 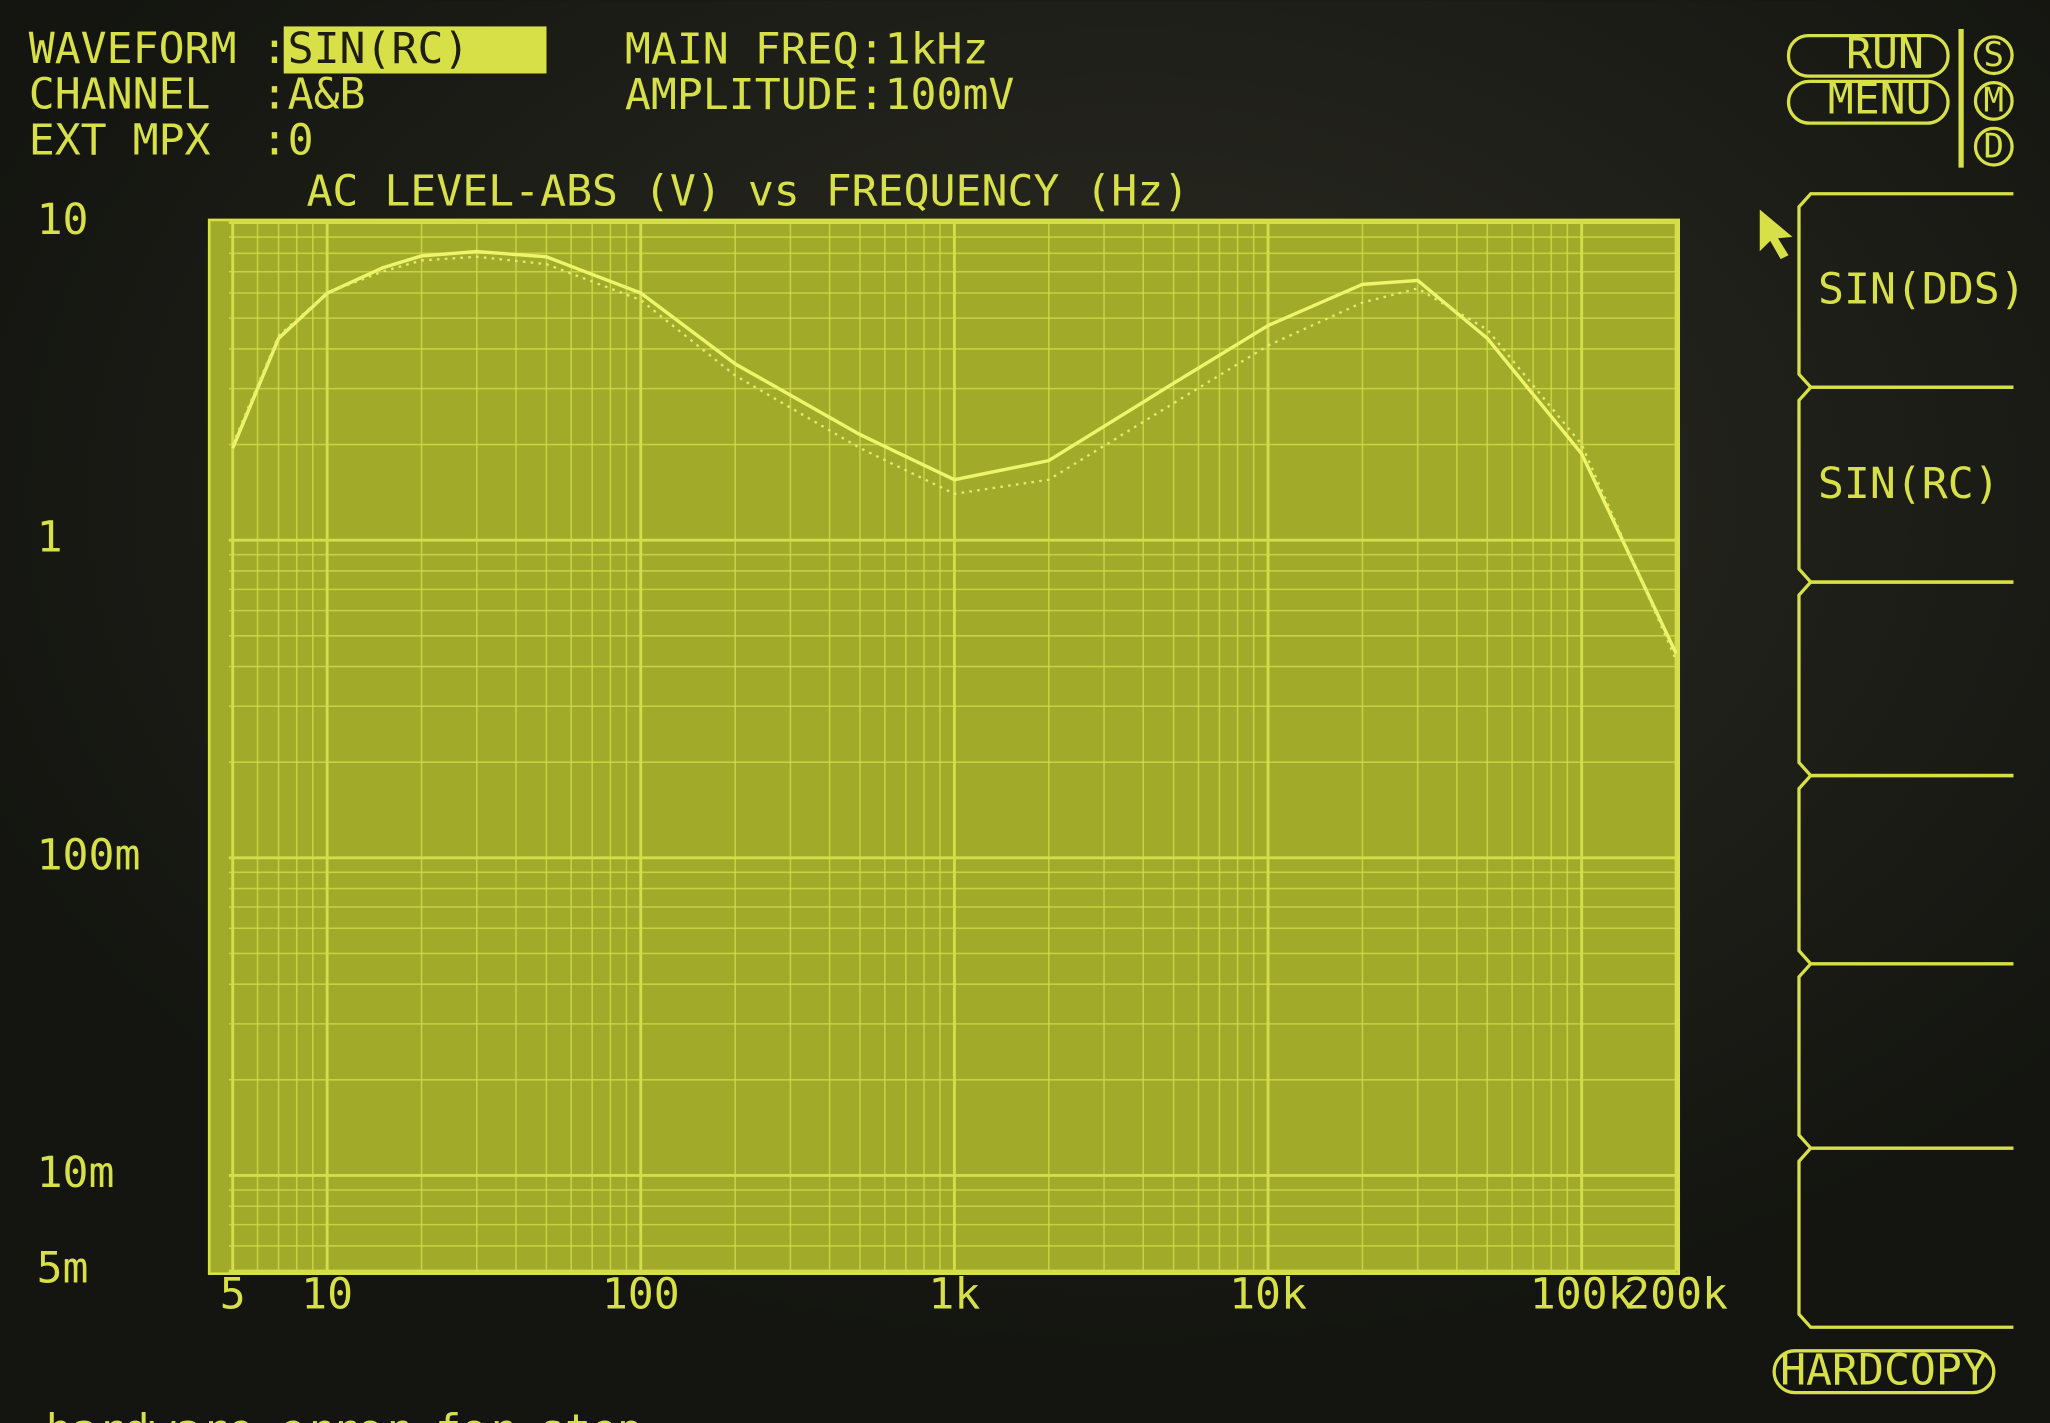 I want to click on x-tick-label: 100, so click(x=641, y=1295).